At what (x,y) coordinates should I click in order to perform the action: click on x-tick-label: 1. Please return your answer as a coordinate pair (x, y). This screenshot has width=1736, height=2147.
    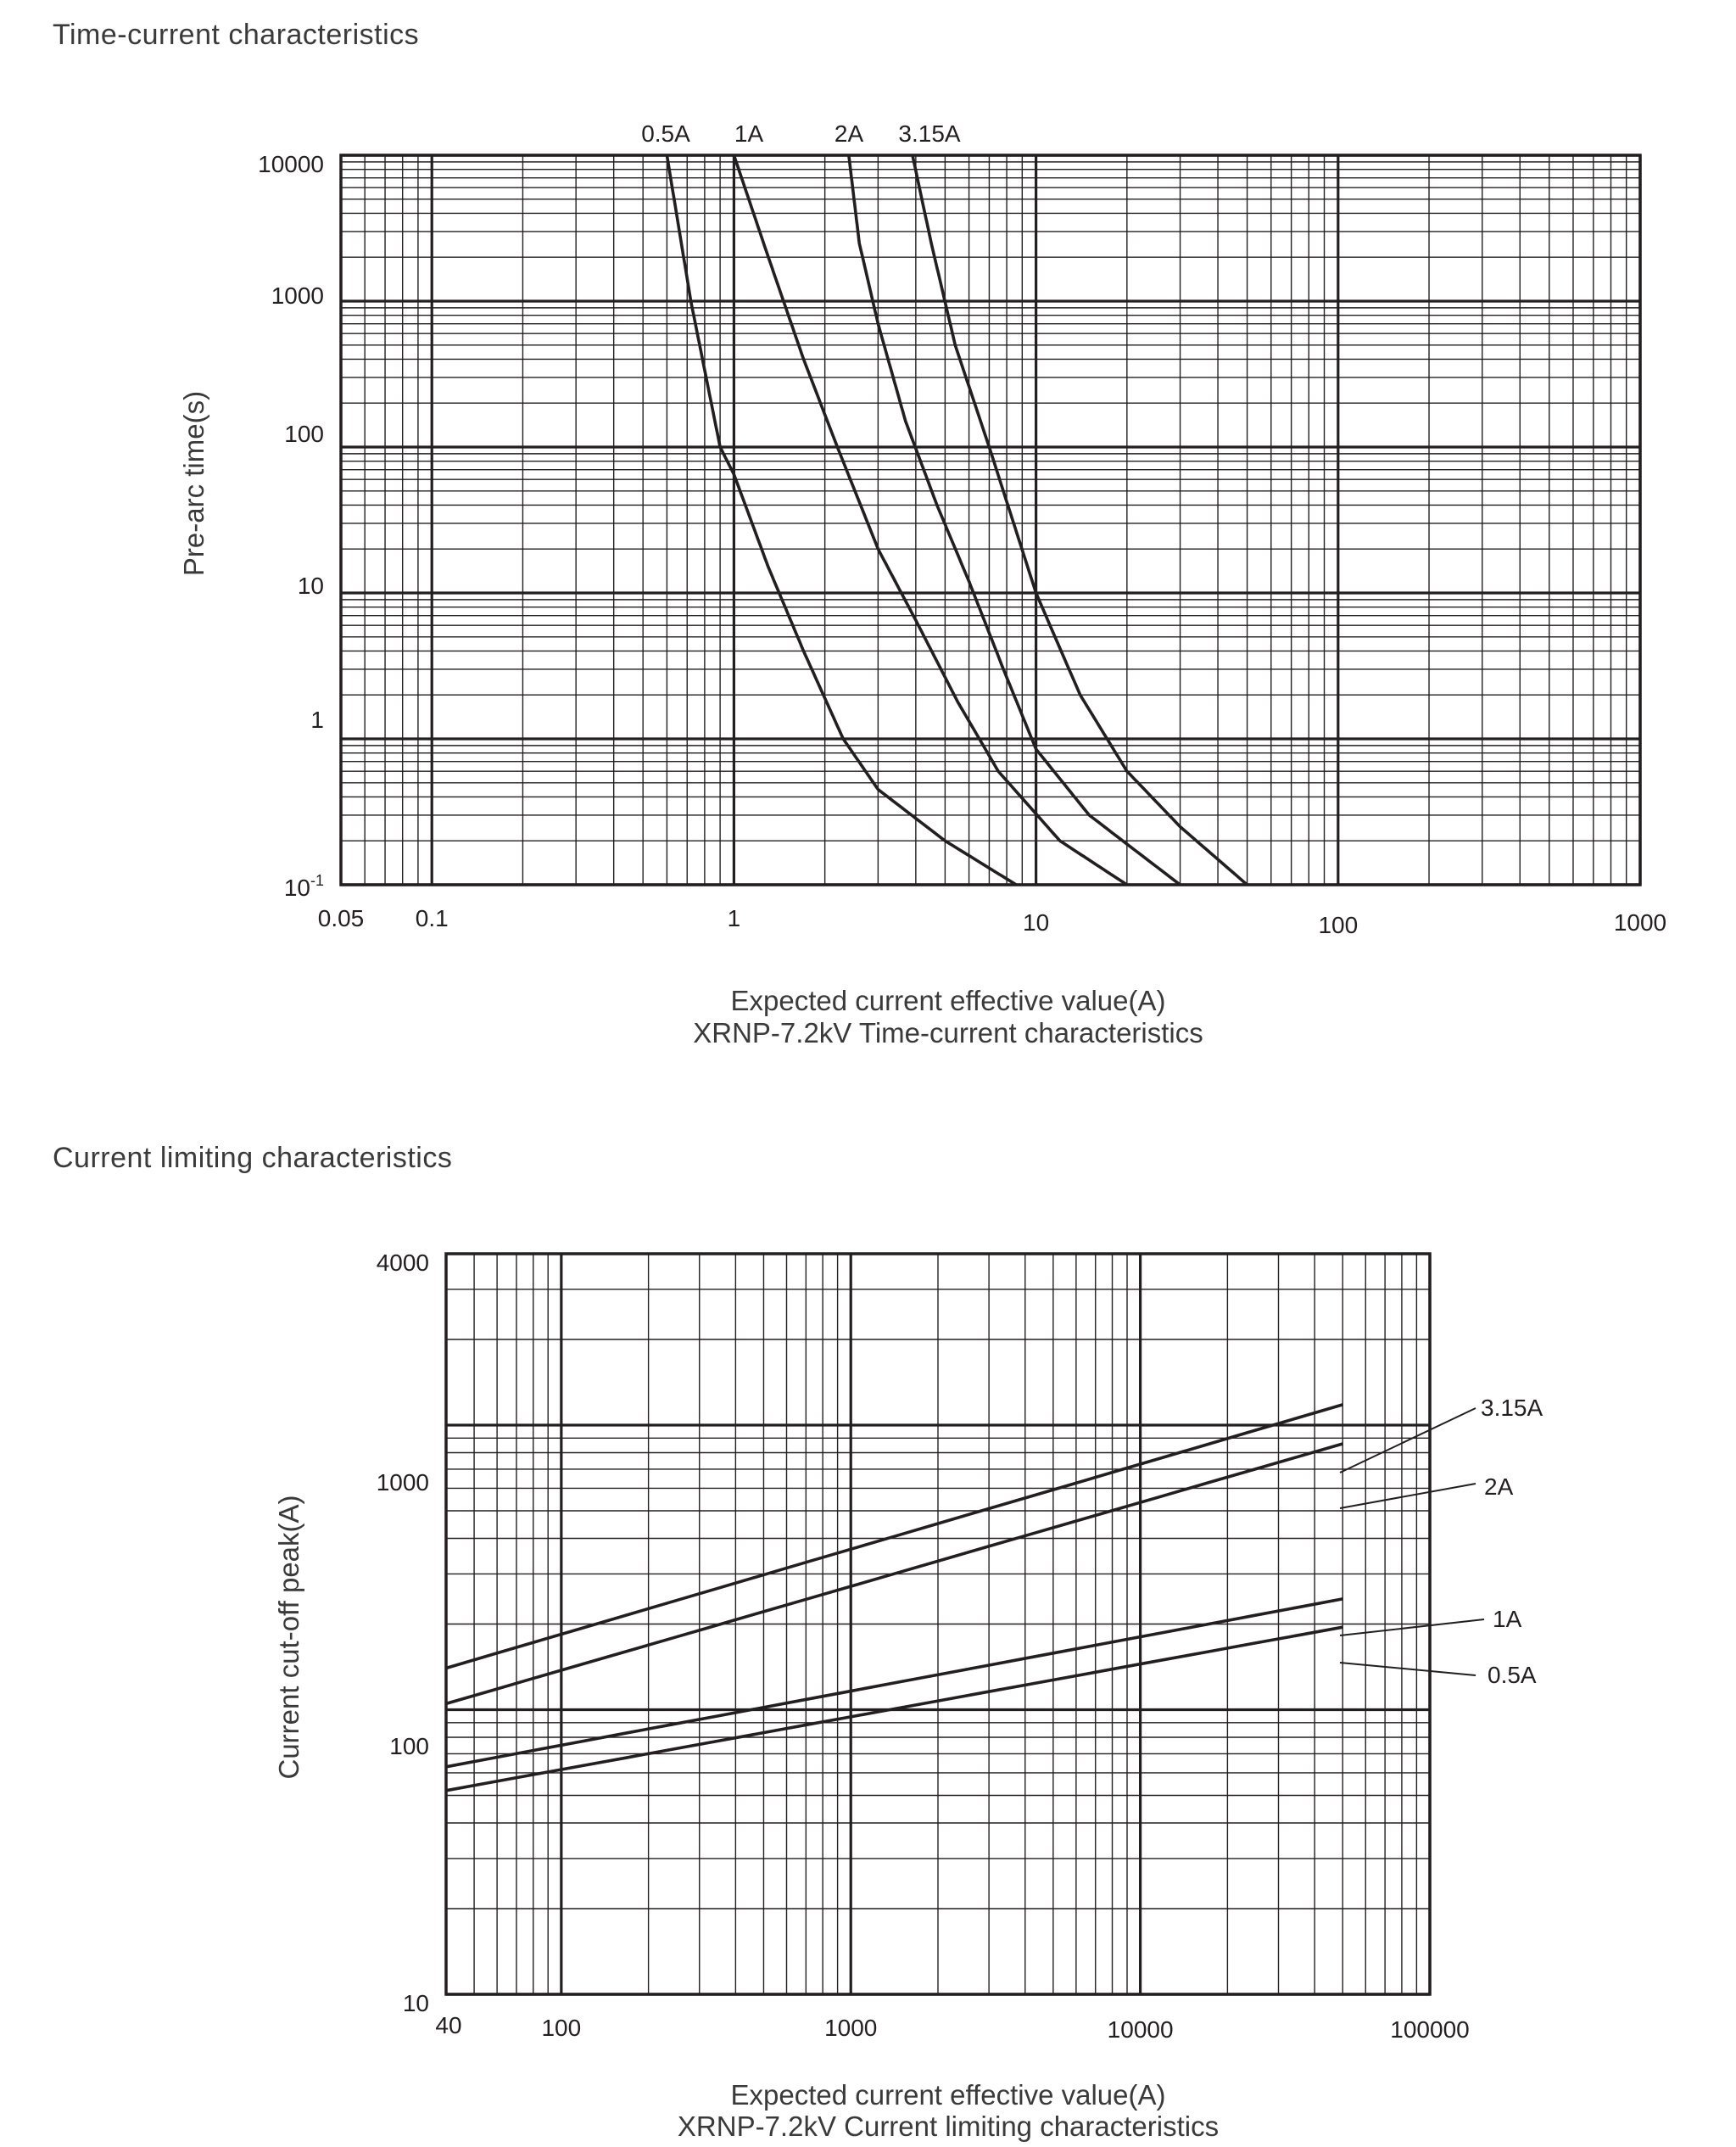
    Looking at the image, I should click on (734, 918).